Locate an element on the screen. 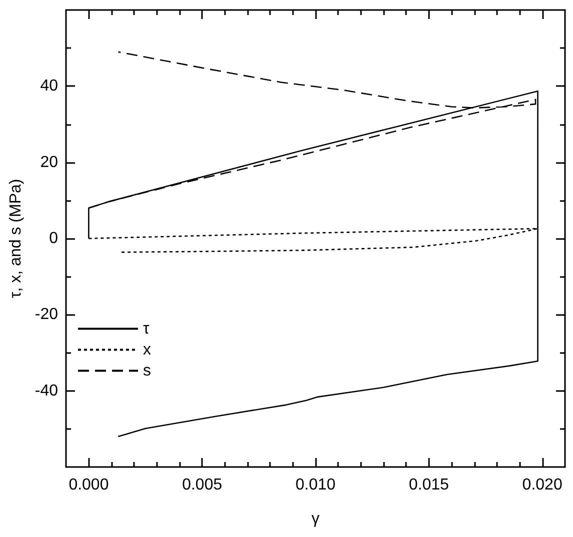 Image resolution: width=573 pixels, height=537 pixels. x-tick-label: 0.010 is located at coordinates (315, 485).